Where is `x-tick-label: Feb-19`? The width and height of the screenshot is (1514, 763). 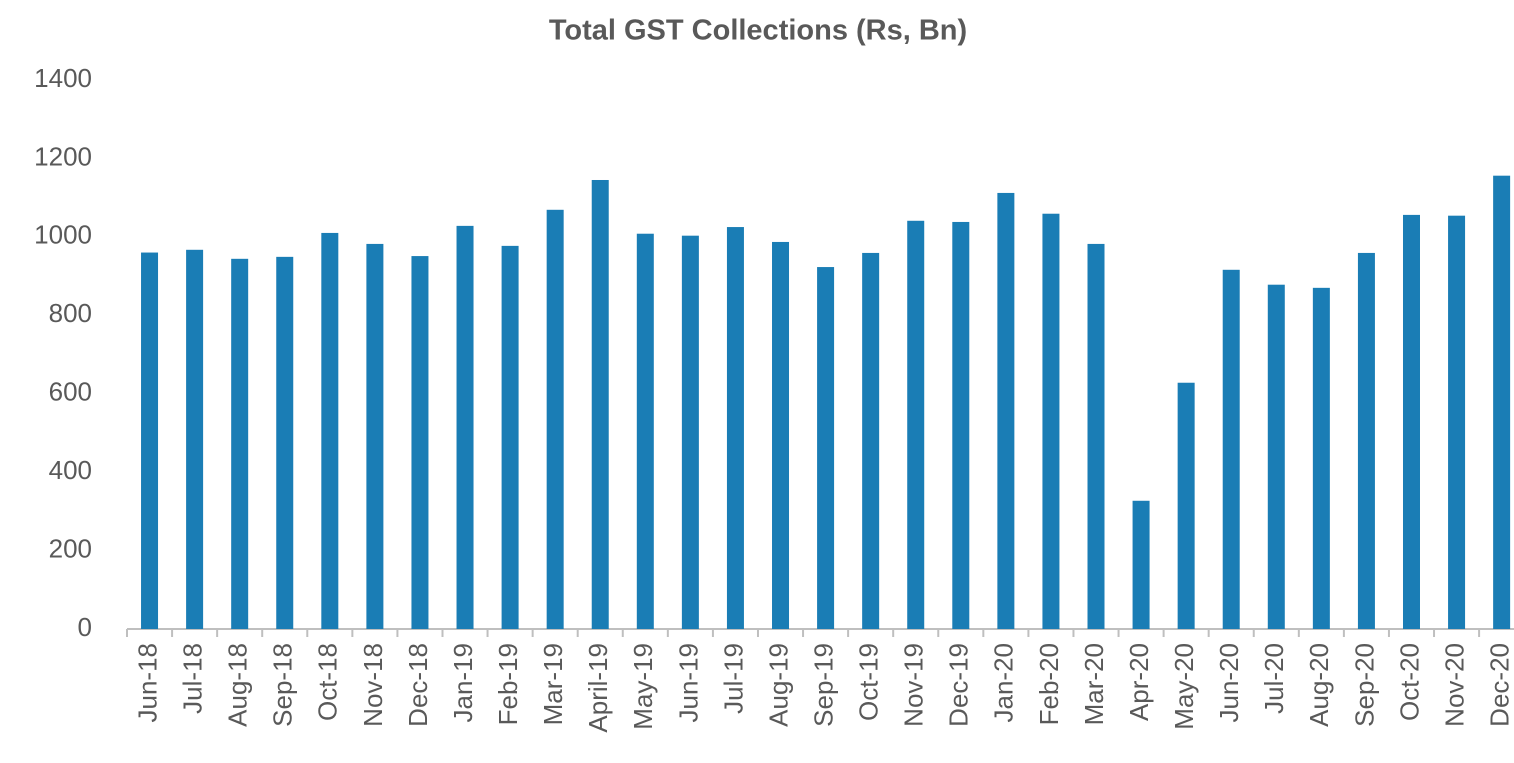
x-tick-label: Feb-19 is located at coordinates (508, 684).